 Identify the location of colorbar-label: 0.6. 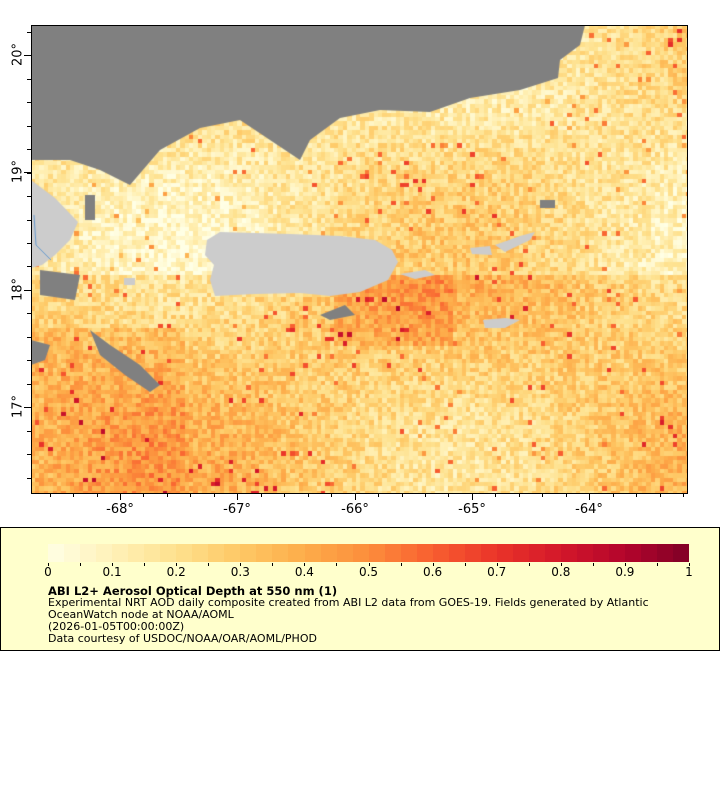
(433, 572).